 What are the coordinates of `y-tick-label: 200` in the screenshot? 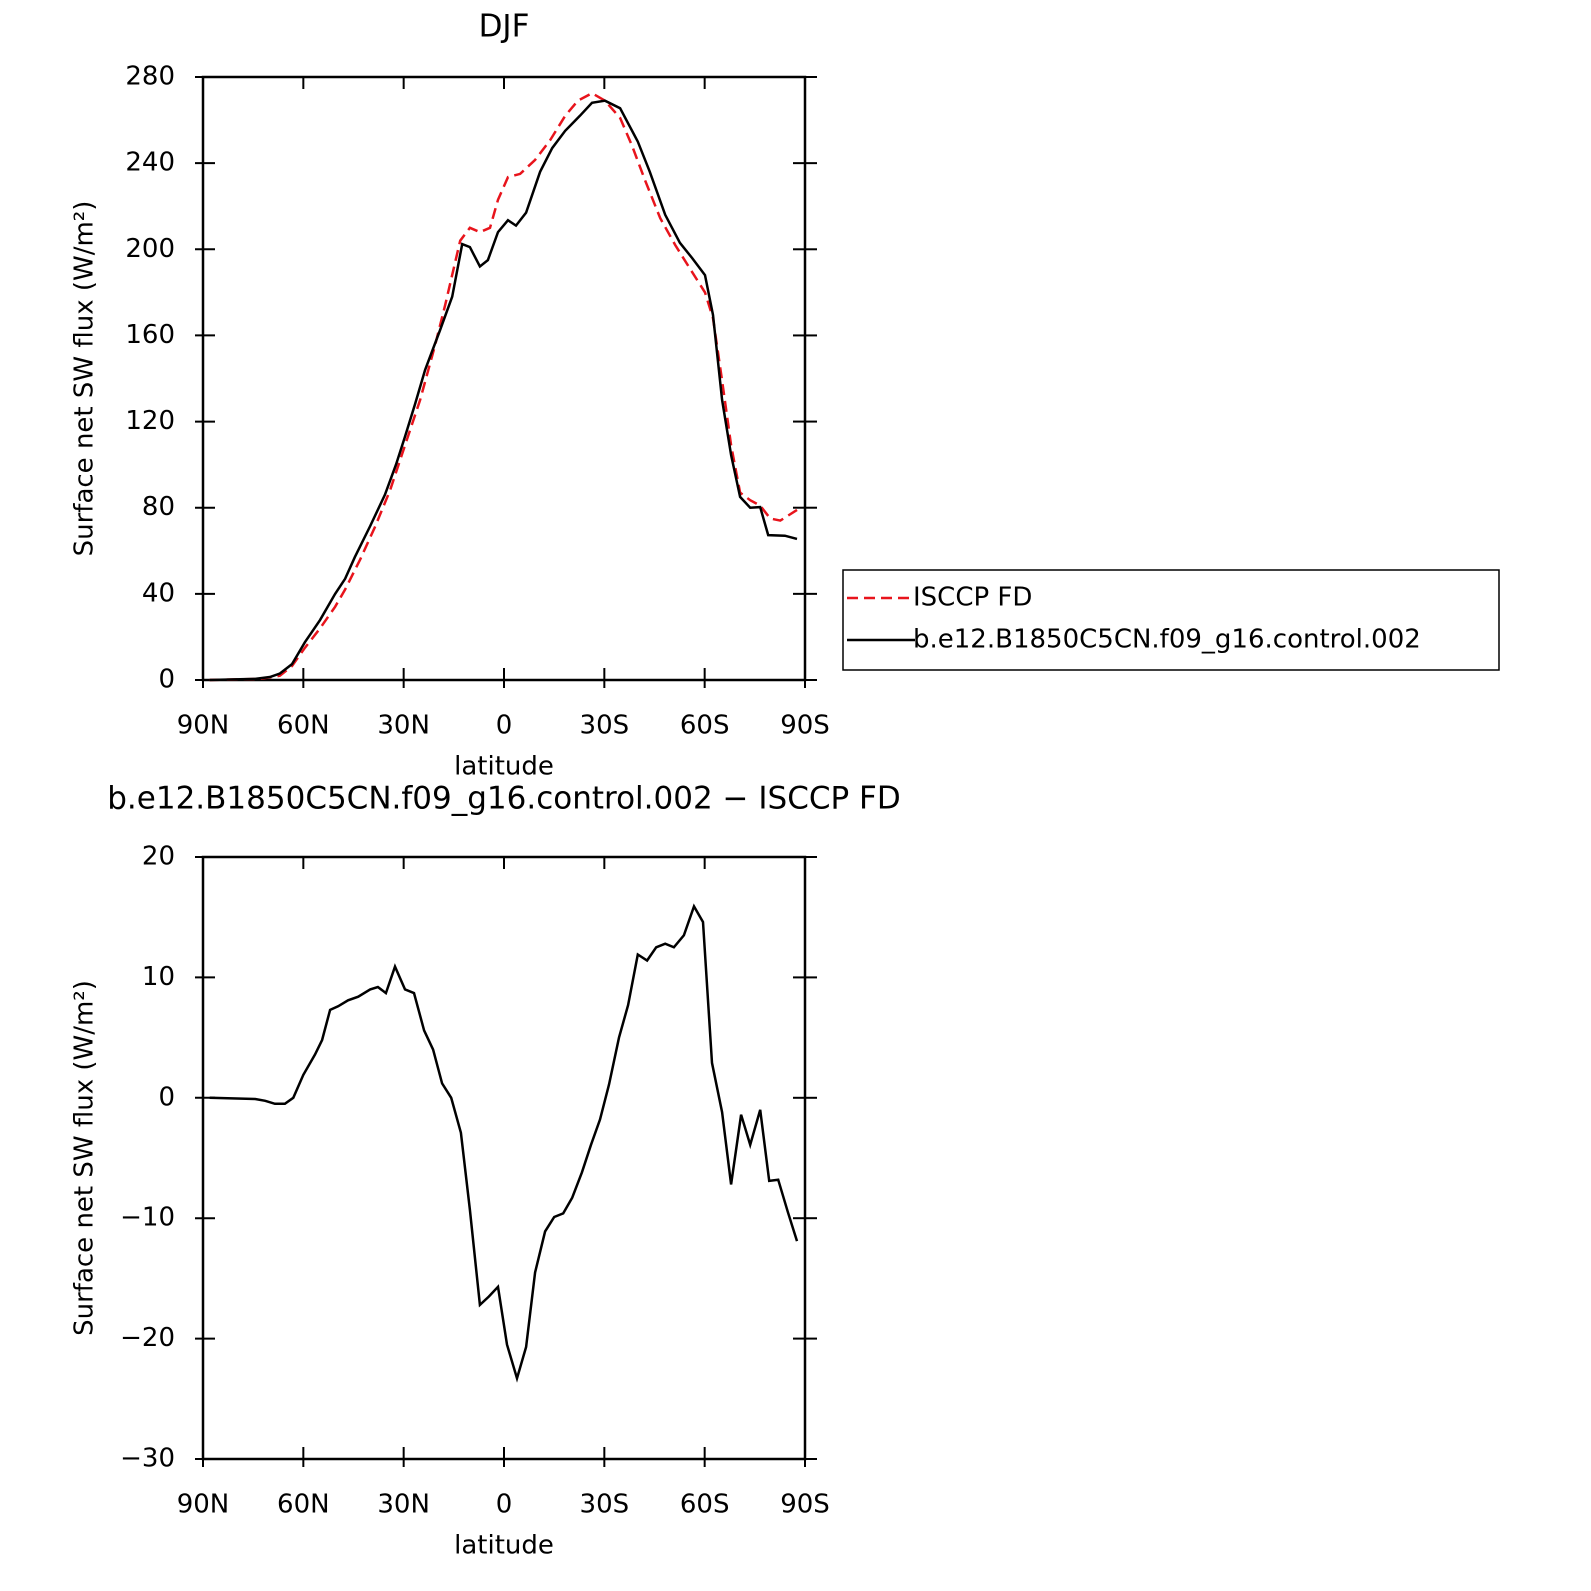 It's located at (150, 249).